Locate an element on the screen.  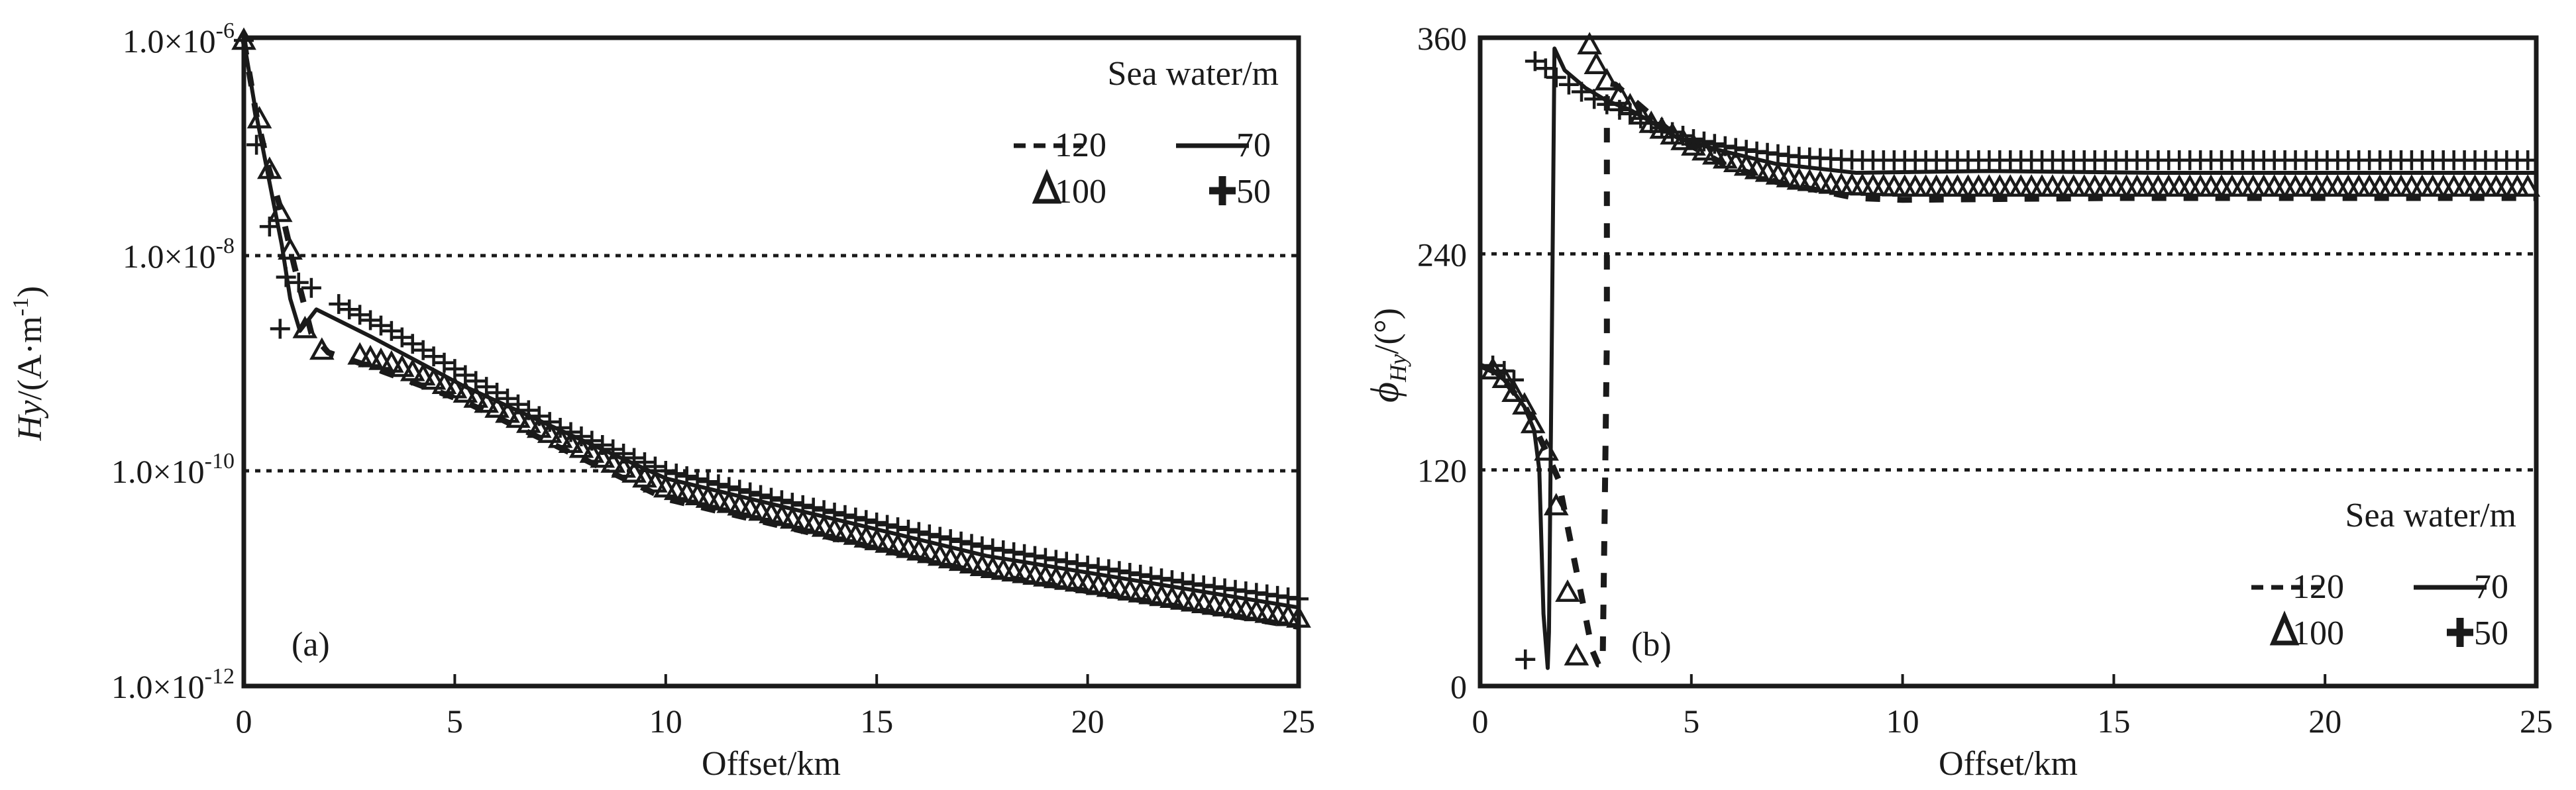
y-axis-title-a-unit: /(A·m is located at coordinates (30, 358).